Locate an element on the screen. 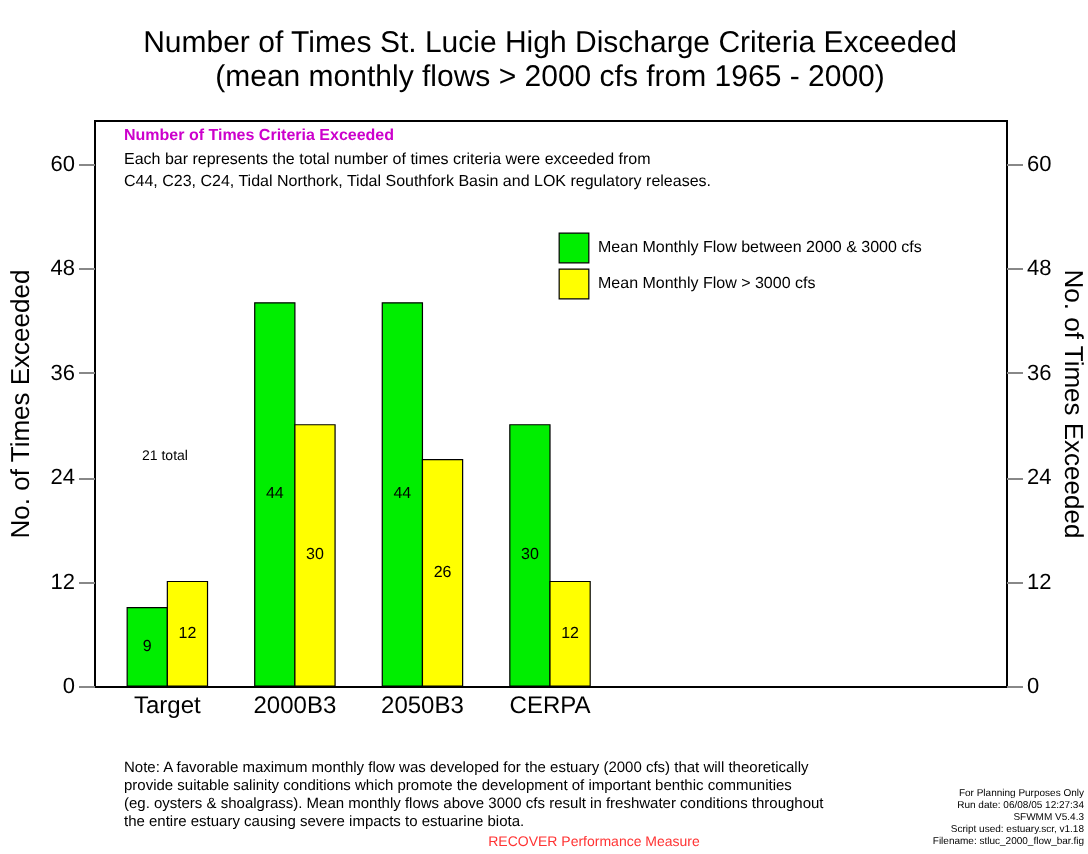 This screenshot has width=1088, height=854. annotation: Each bar represents the total number of times criteria were exceeded from is located at coordinates (388, 159).